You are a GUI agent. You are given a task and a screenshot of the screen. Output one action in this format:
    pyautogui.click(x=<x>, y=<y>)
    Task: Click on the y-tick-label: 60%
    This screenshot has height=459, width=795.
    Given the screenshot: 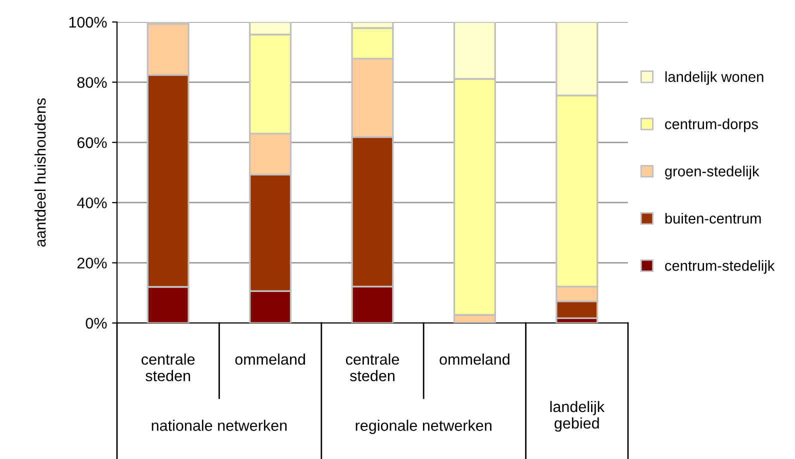 What is the action you would take?
    pyautogui.click(x=92, y=142)
    